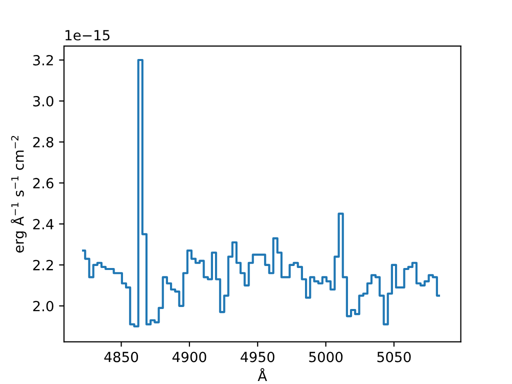  Describe the element at coordinates (394, 357) in the screenshot. I see `x-tick-label: 5050` at that location.